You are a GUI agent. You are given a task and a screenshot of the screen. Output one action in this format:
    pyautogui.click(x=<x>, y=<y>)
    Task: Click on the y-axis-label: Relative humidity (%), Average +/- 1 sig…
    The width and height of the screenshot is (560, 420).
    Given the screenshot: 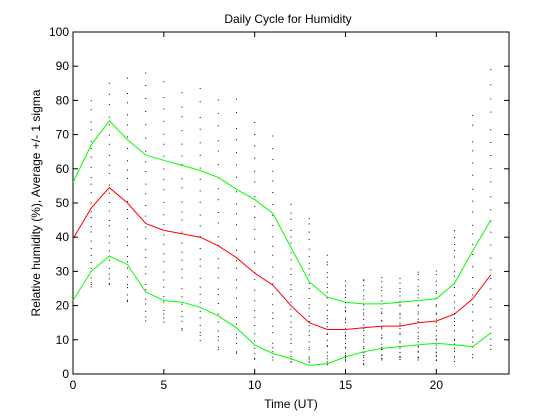 What is the action you would take?
    pyautogui.click(x=36, y=202)
    